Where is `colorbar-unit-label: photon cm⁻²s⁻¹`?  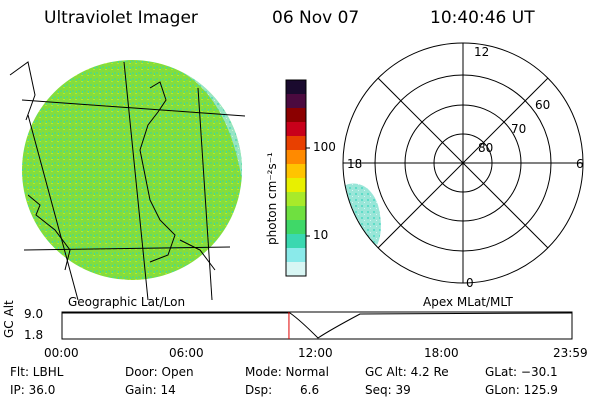
colorbar-unit-label: photon cm⁻²s⁻¹ is located at coordinates (272, 198).